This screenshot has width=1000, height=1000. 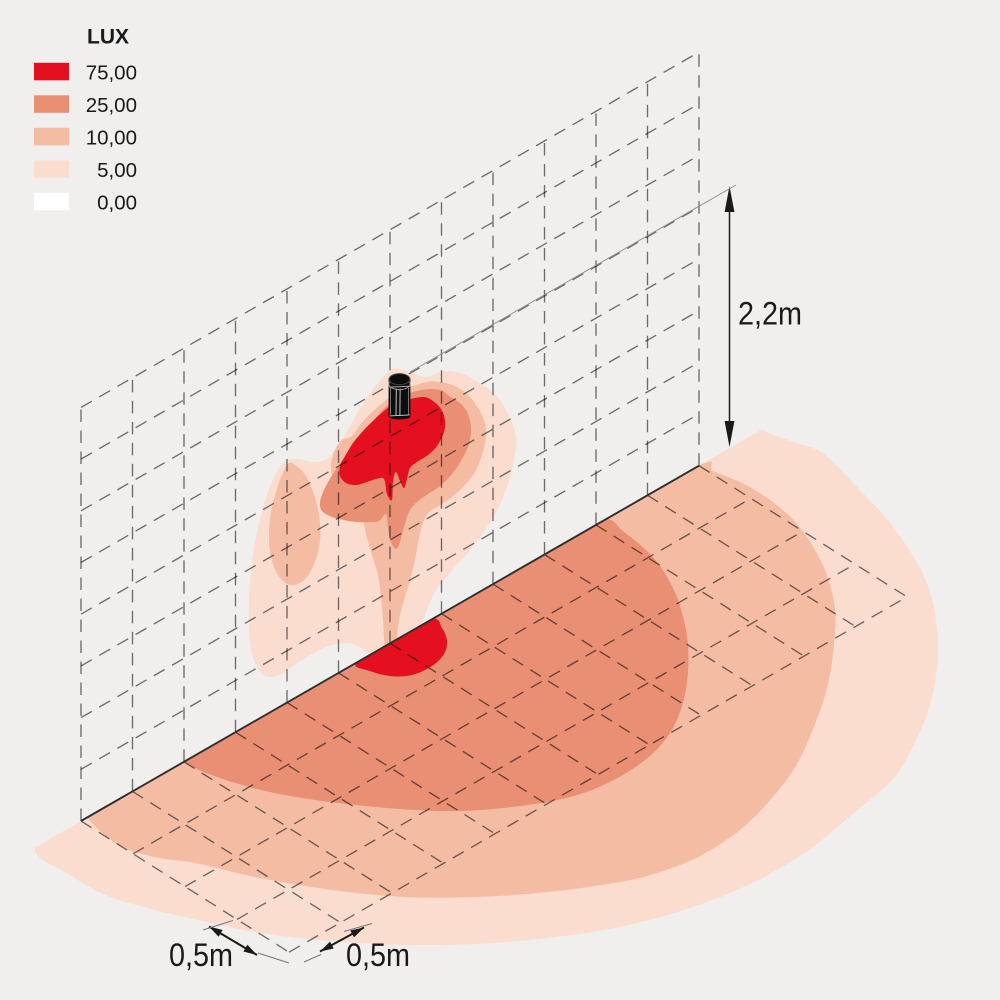 What do you see at coordinates (108, 37) in the screenshot?
I see `svg-text: LUX` at bounding box center [108, 37].